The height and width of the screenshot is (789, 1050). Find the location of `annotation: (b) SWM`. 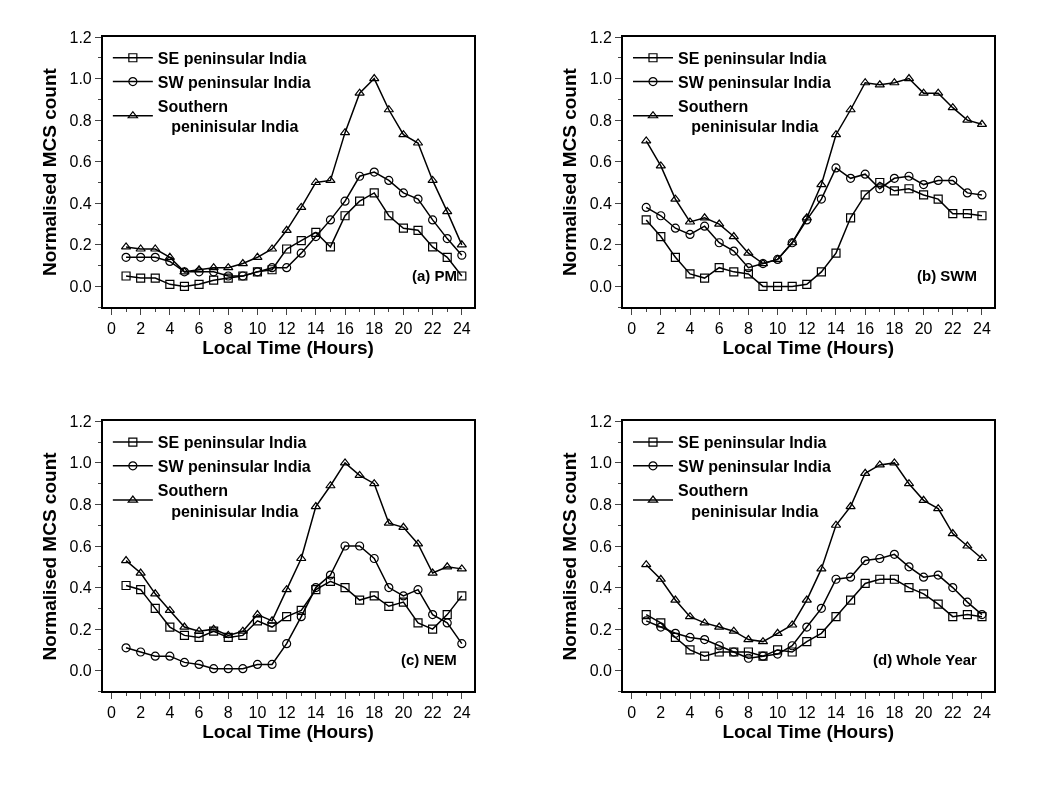

annotation: (b) SWM is located at coordinates (947, 275).